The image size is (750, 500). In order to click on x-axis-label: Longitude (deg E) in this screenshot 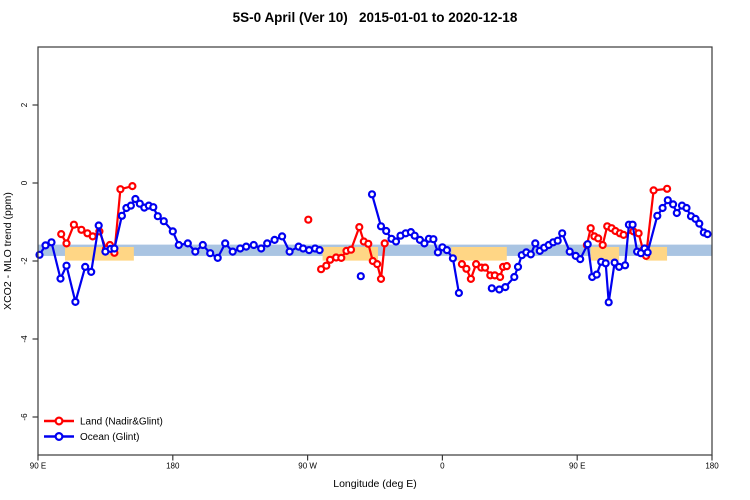, I will do `click(374, 484)`.